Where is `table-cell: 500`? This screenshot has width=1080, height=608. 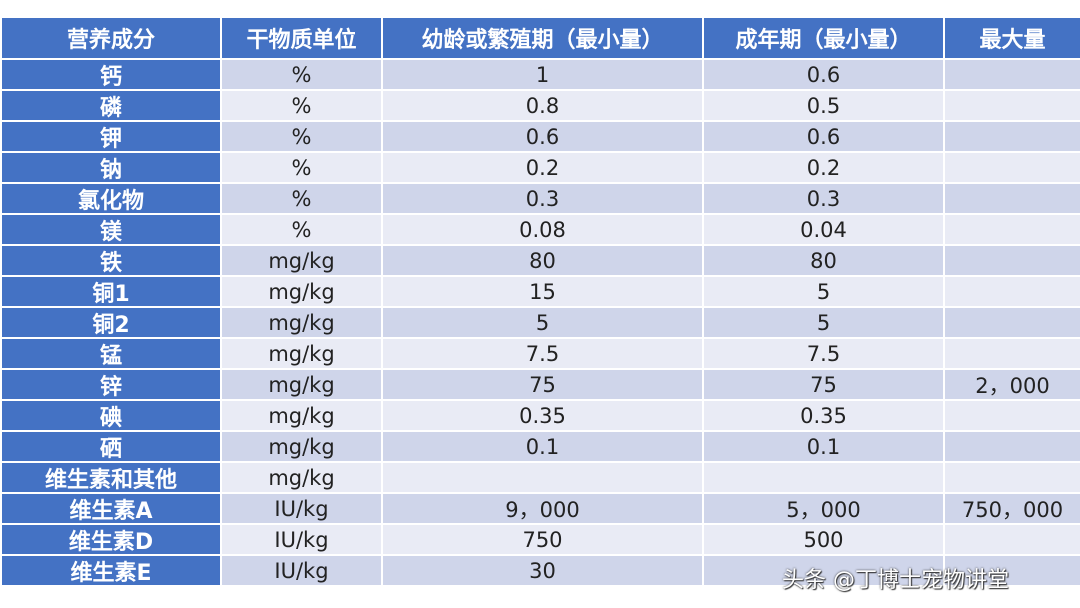 table-cell: 500 is located at coordinates (823, 539).